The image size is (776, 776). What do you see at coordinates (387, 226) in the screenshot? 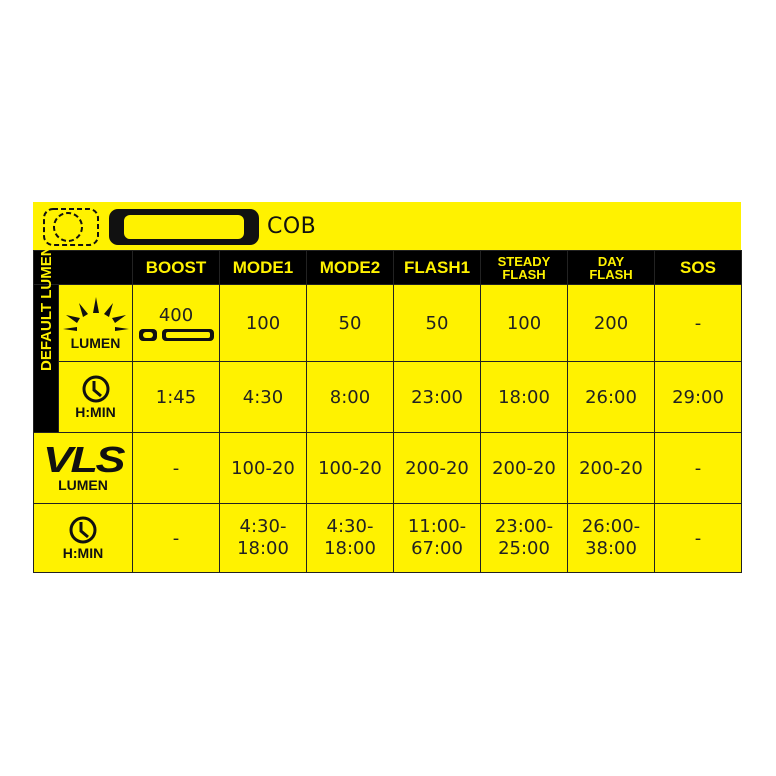
I see `light-type-header: COB` at bounding box center [387, 226].